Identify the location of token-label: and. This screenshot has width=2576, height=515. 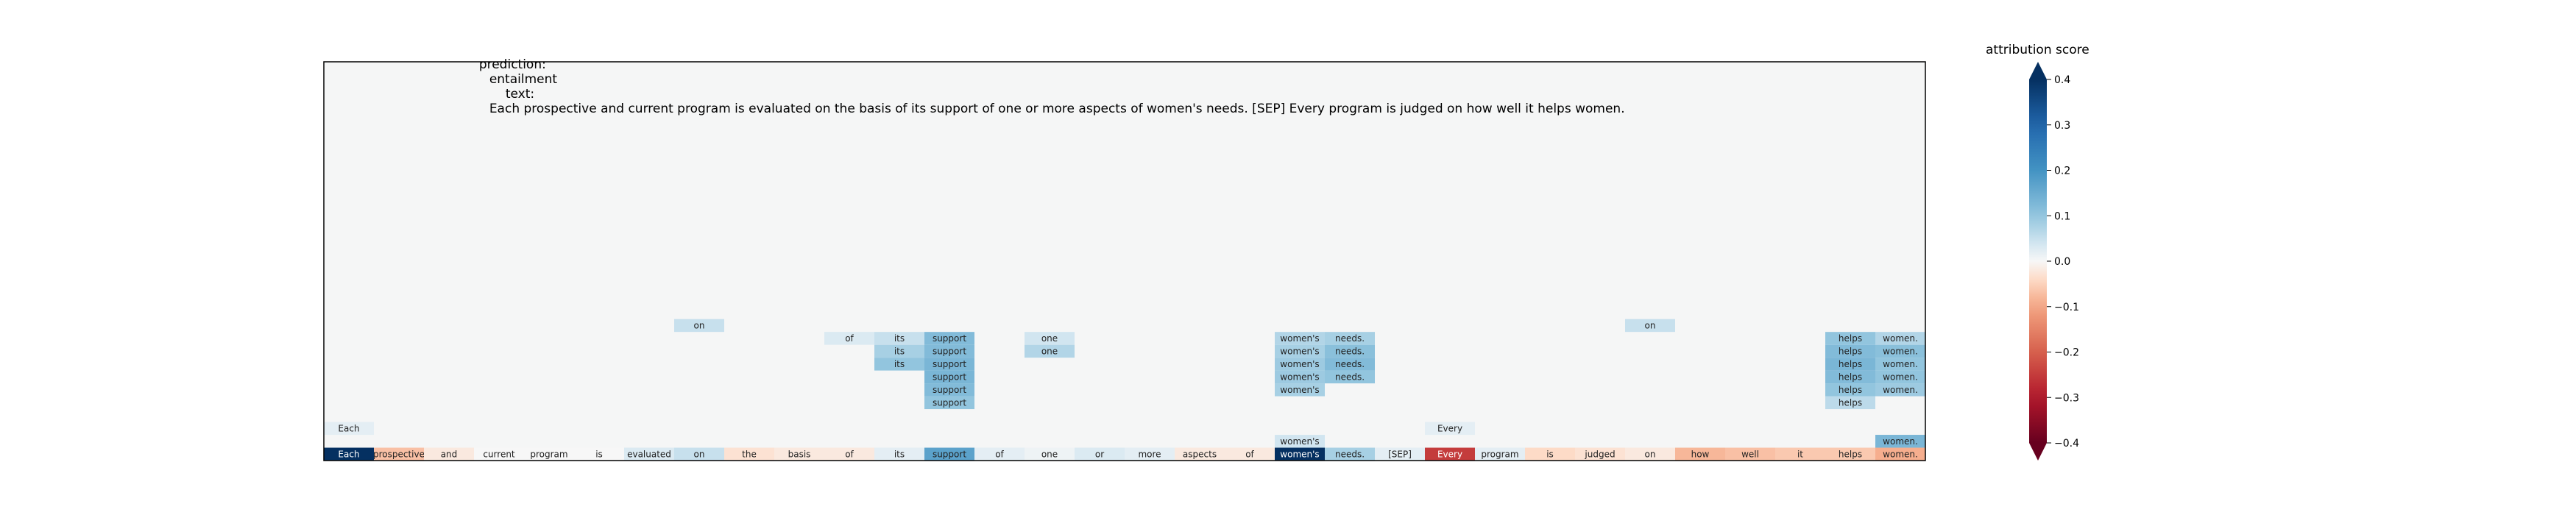
(449, 454).